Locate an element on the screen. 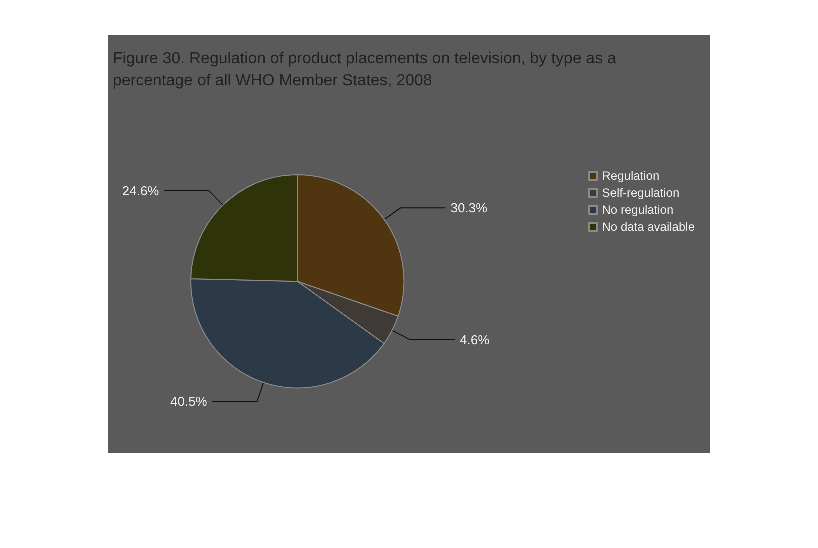 Image resolution: width=818 pixels, height=548 pixels. data-label: 40.5% is located at coordinates (189, 402).